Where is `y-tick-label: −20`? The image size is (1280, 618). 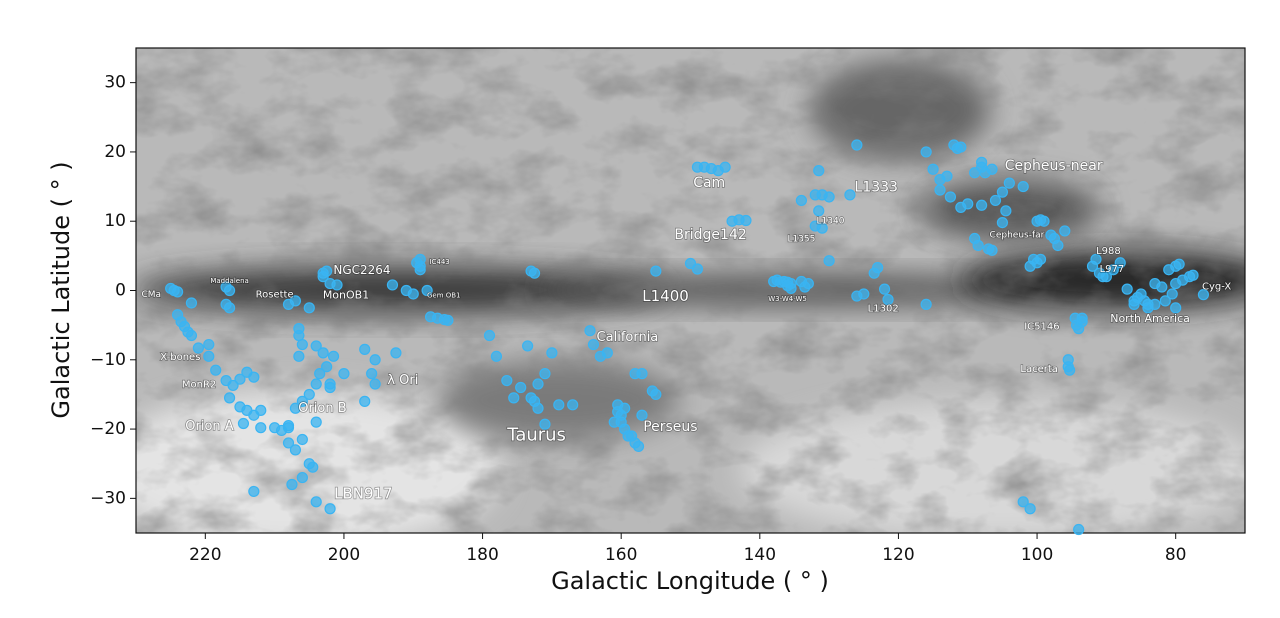
y-tick-label: −20 is located at coordinates (108, 429).